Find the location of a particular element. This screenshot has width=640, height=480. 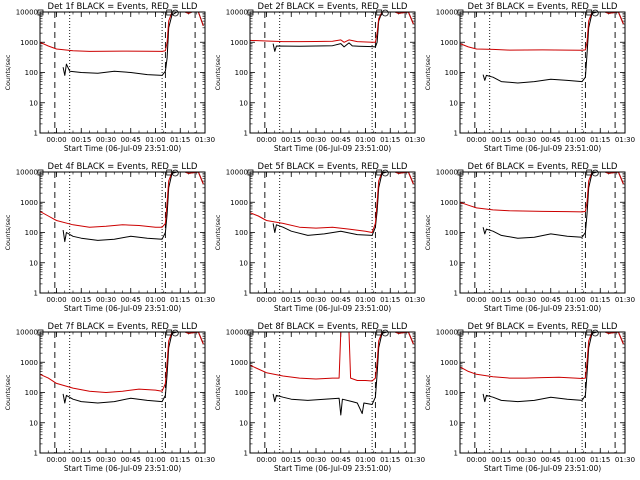

chart-title: Det 7f BLACK = Events, RED = LLD is located at coordinates (123, 327).